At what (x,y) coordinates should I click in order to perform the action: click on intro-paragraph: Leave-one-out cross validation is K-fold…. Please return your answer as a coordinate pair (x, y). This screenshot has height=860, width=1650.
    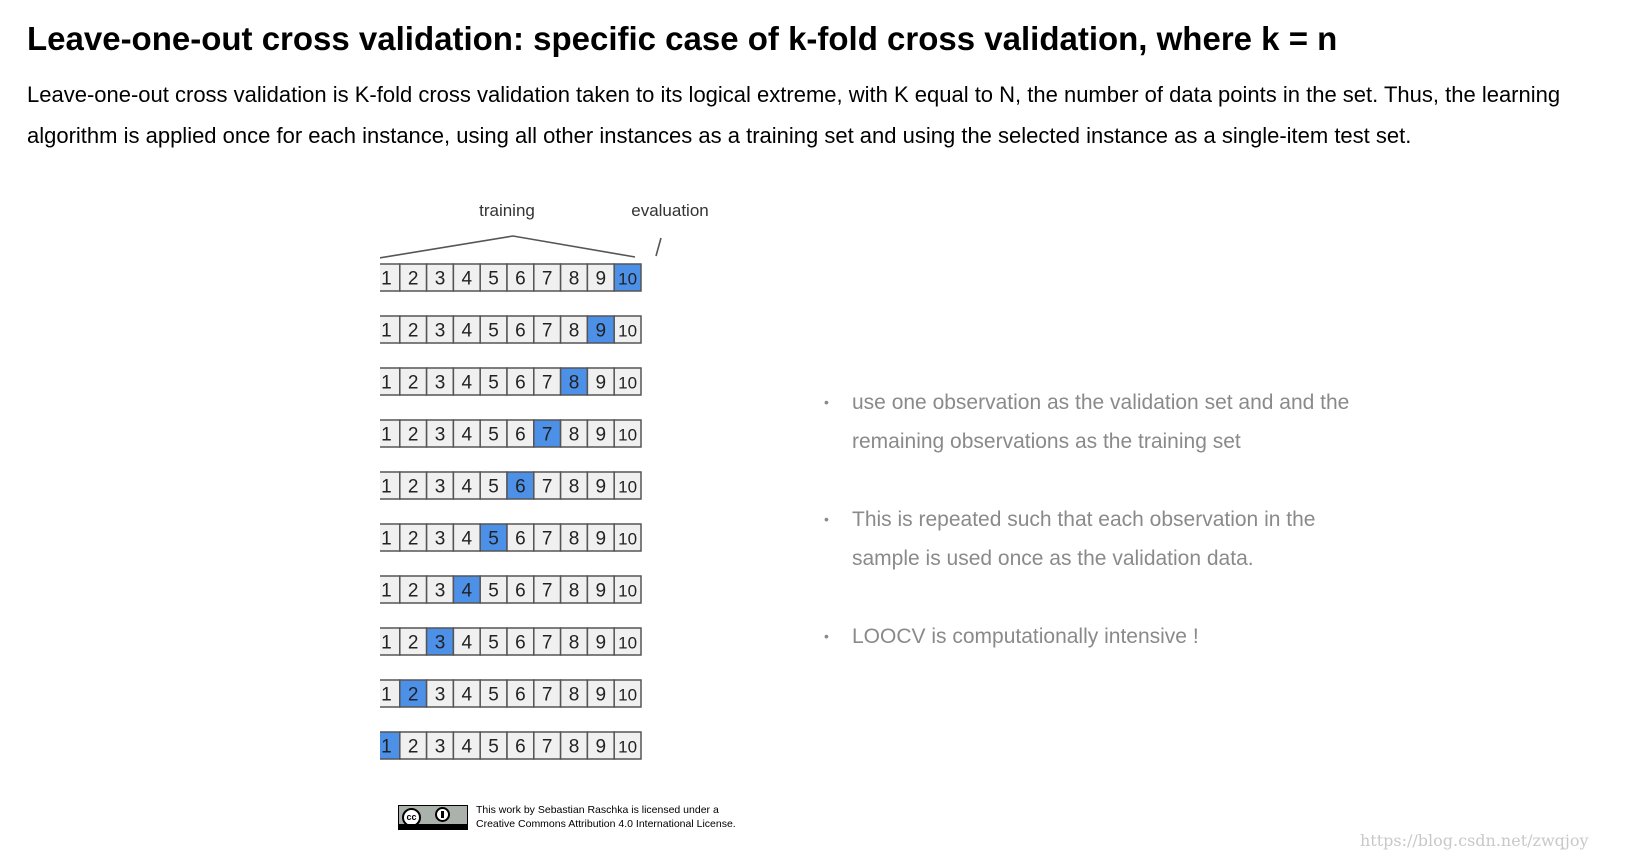
    Looking at the image, I should click on (827, 115).